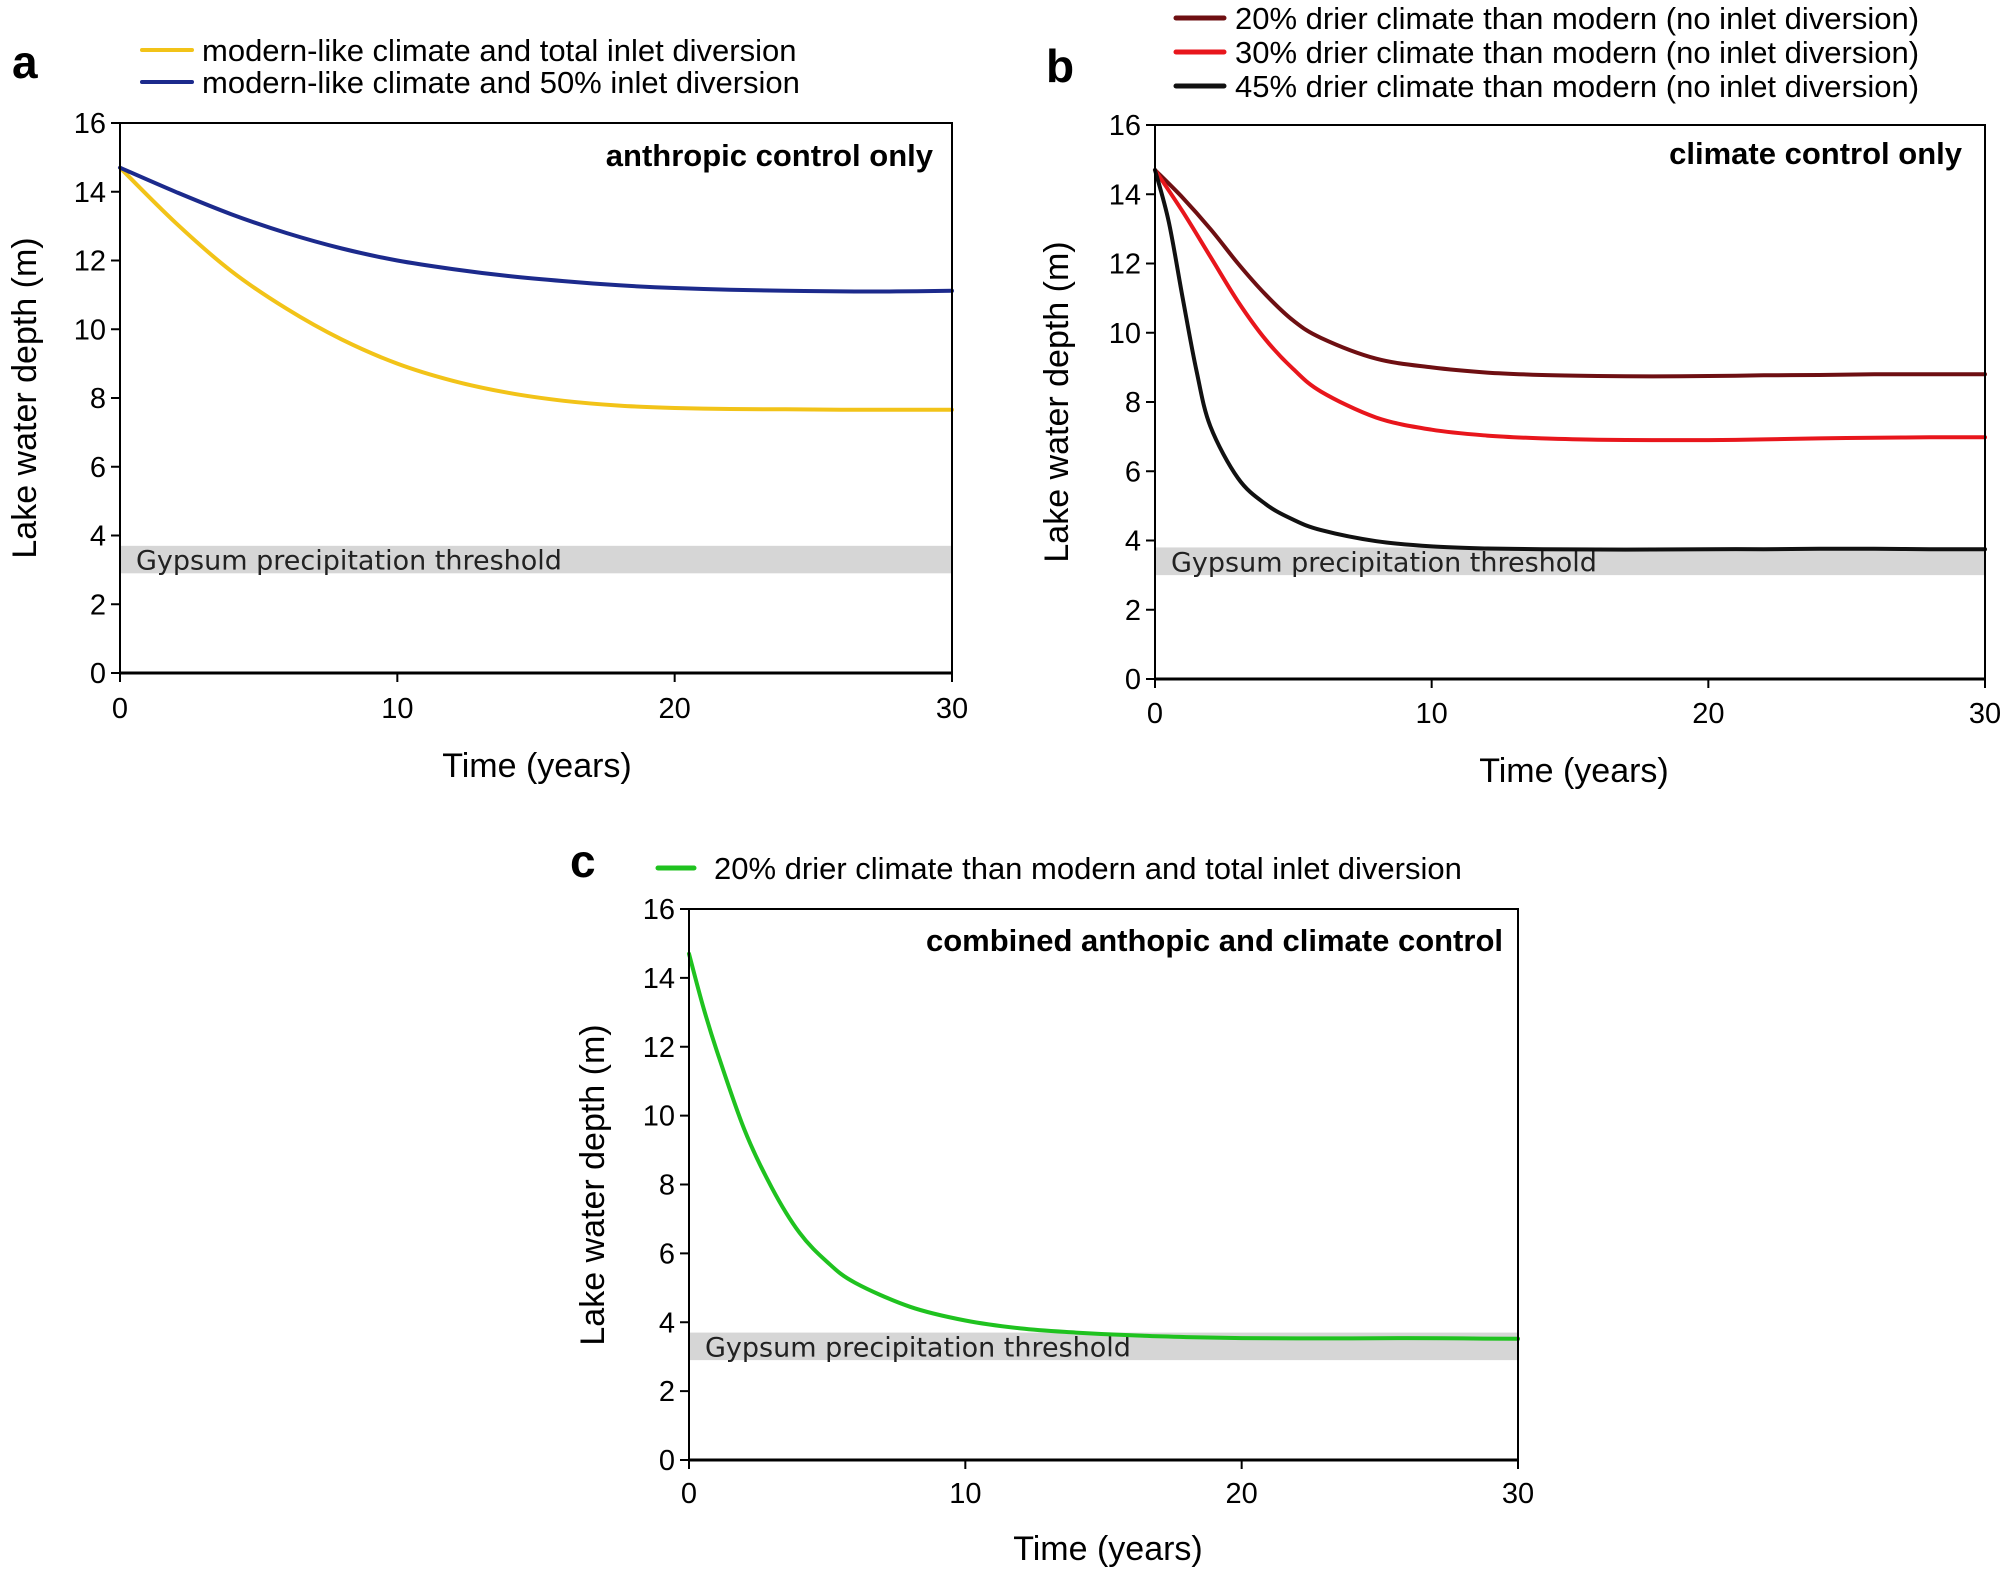  What do you see at coordinates (1133, 403) in the screenshot?
I see `panel-b-ytick-label: 8` at bounding box center [1133, 403].